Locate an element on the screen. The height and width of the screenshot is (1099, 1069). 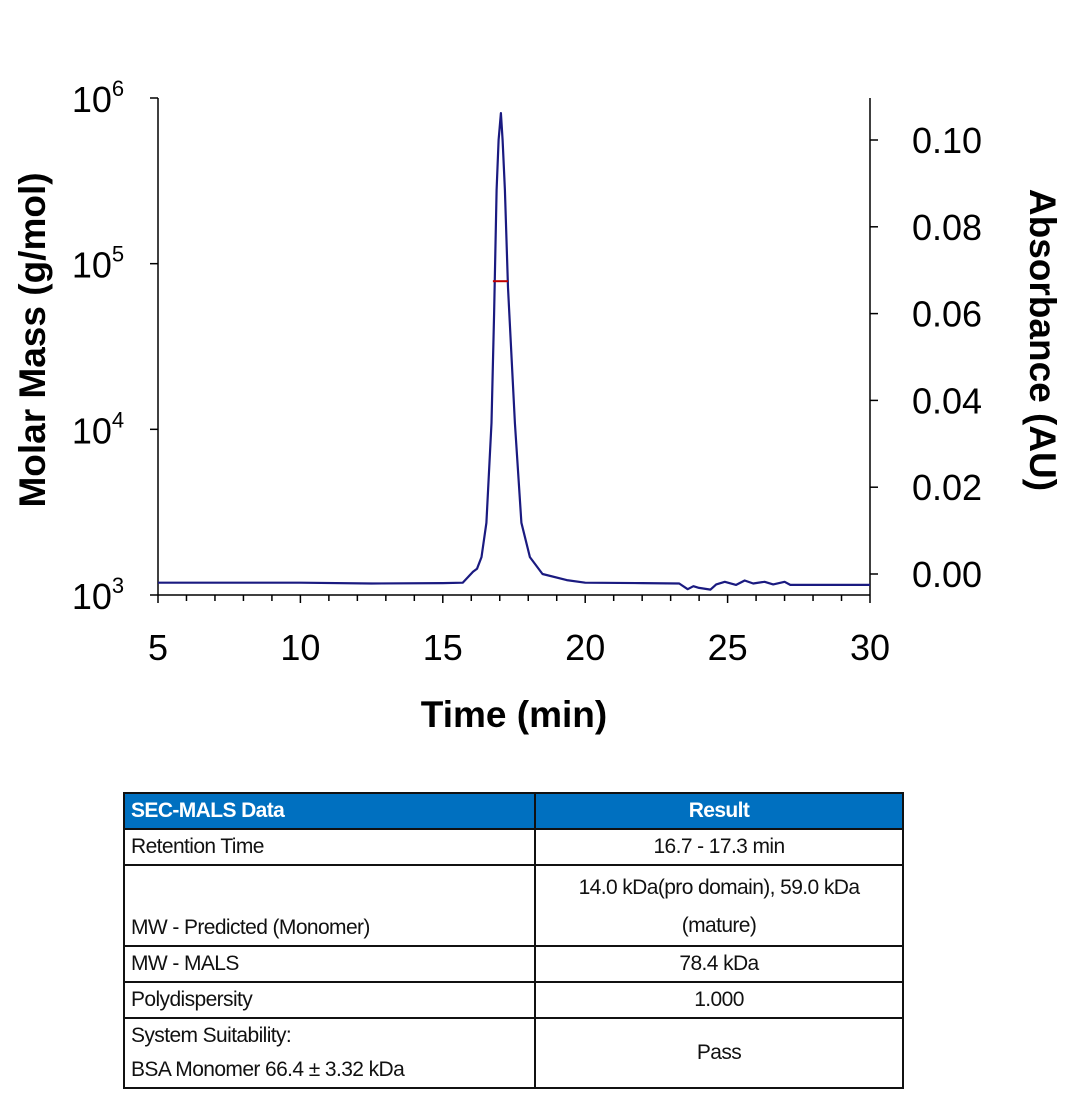
table-row: Polydispersity 1.000 is located at coordinates (513, 1000).